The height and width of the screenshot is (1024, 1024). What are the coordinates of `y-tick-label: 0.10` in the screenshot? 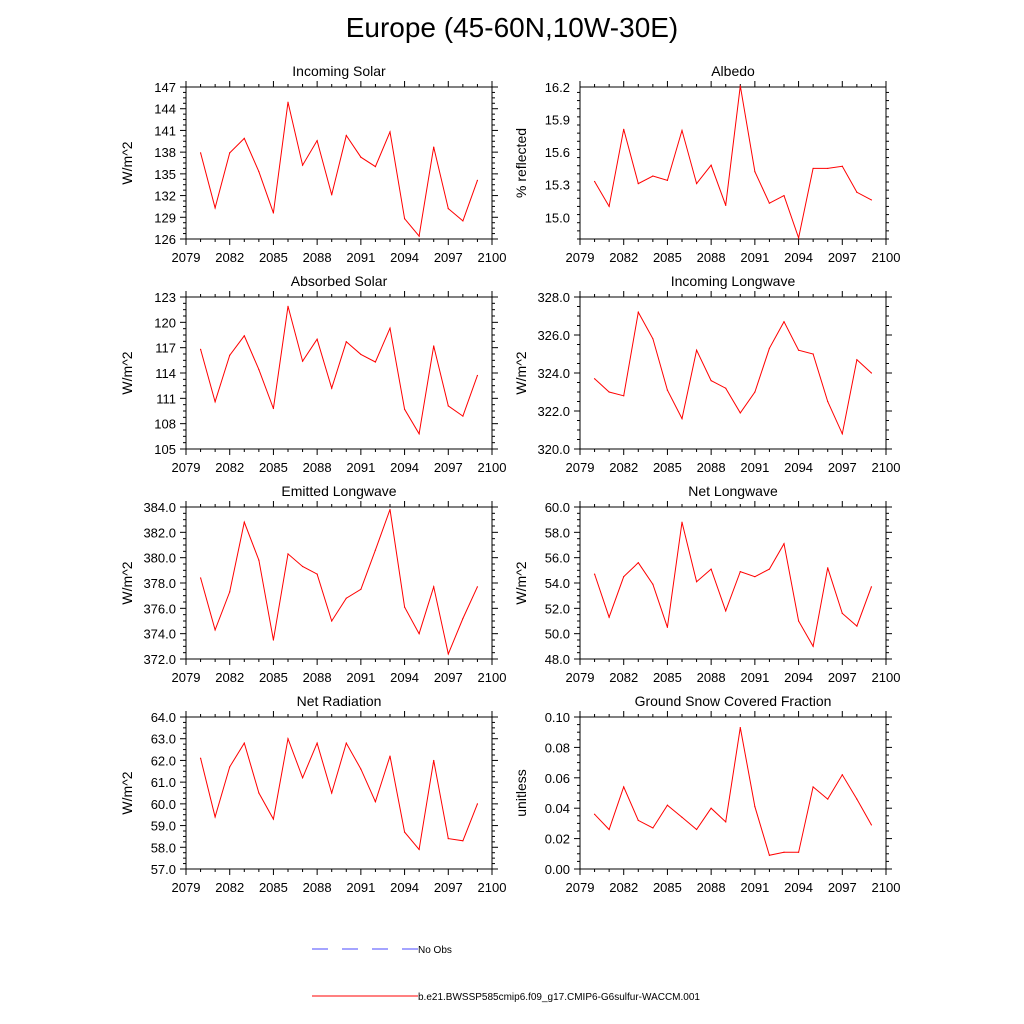 It's located at (557, 717).